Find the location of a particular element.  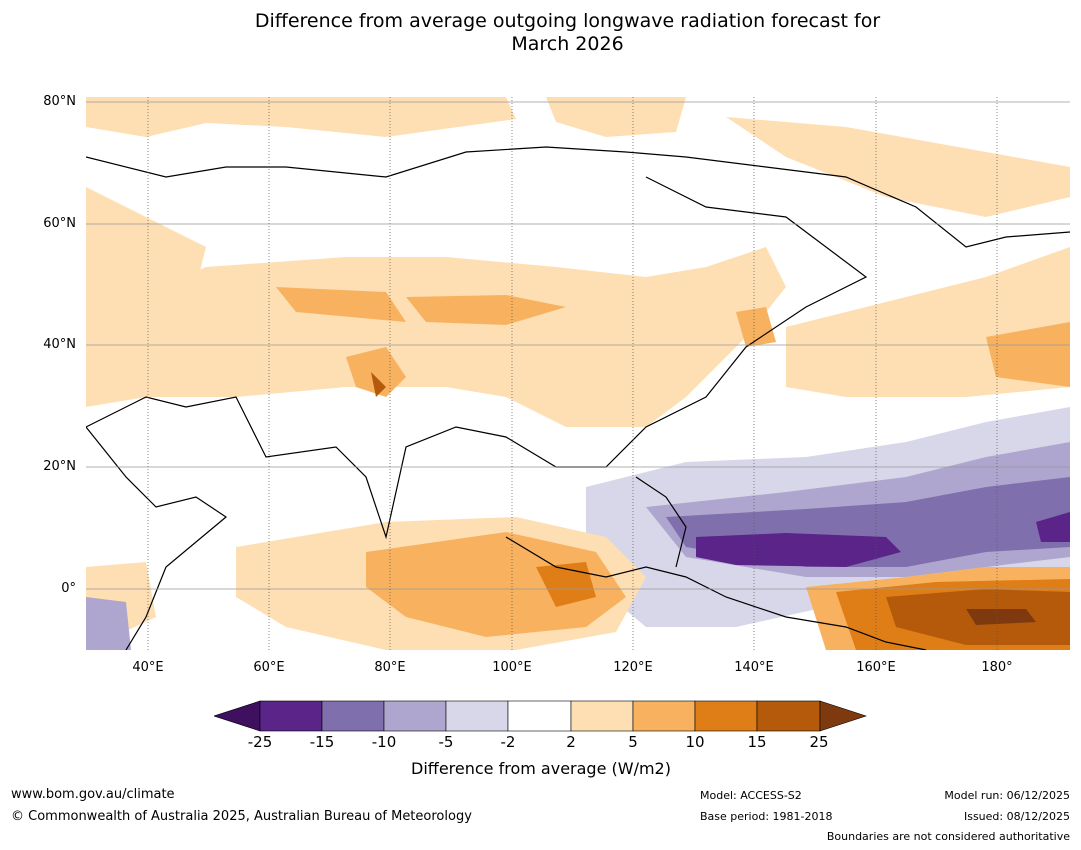

lon-label-100e: 100°E is located at coordinates (512, 667).